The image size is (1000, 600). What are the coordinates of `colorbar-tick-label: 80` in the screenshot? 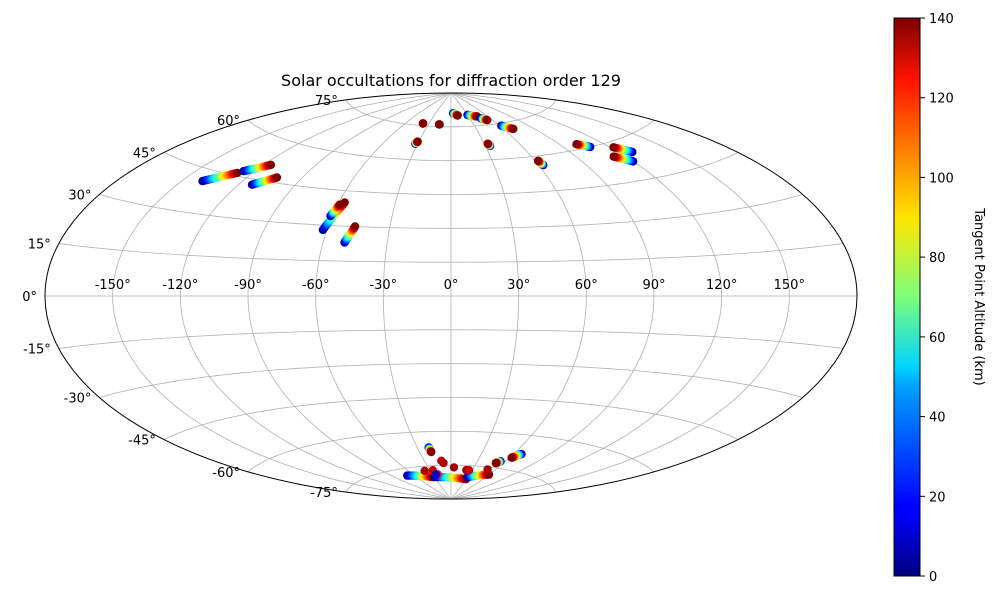 It's located at (937, 258).